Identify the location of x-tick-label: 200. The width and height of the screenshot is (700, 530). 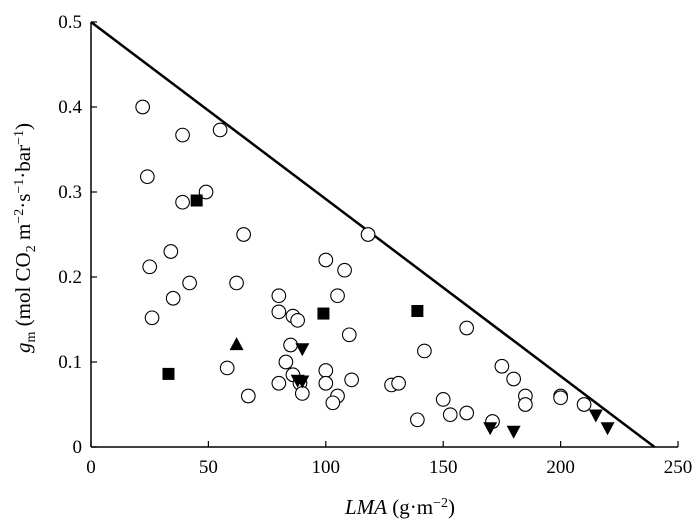
(560, 467).